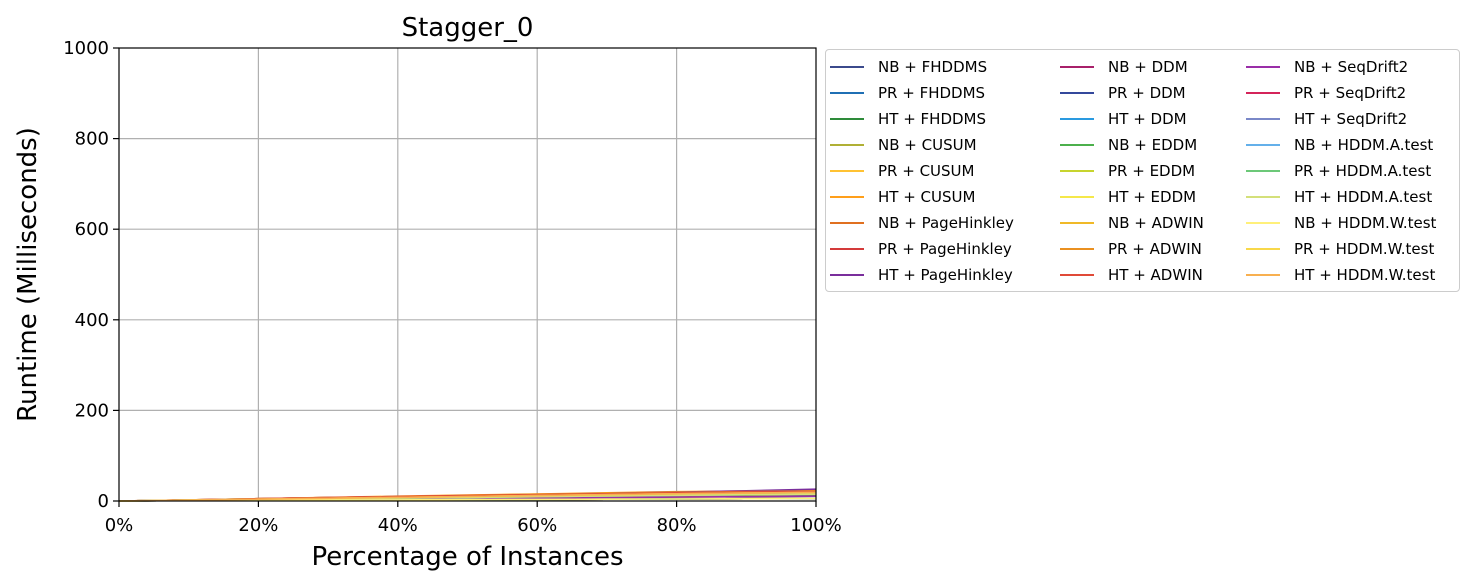 Image resolution: width=1474 pixels, height=587 pixels. Describe the element at coordinates (945, 275) in the screenshot. I see `legend-label: HT + PageHinkley` at that location.